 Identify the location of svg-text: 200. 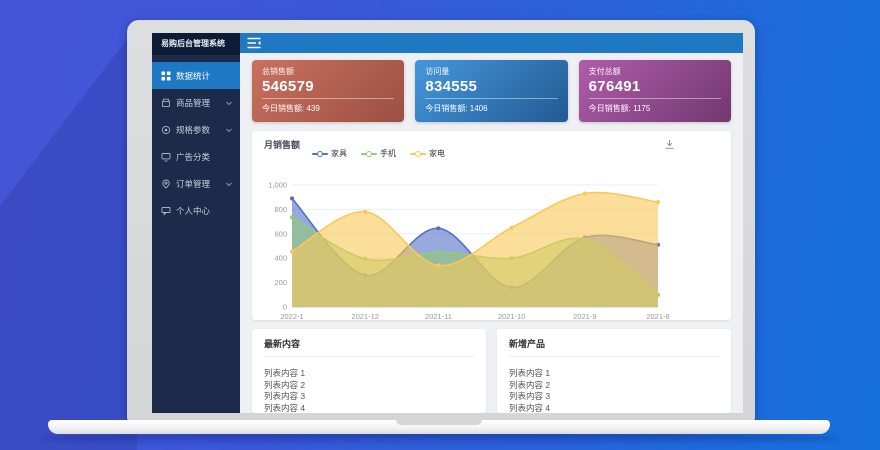
(280, 282).